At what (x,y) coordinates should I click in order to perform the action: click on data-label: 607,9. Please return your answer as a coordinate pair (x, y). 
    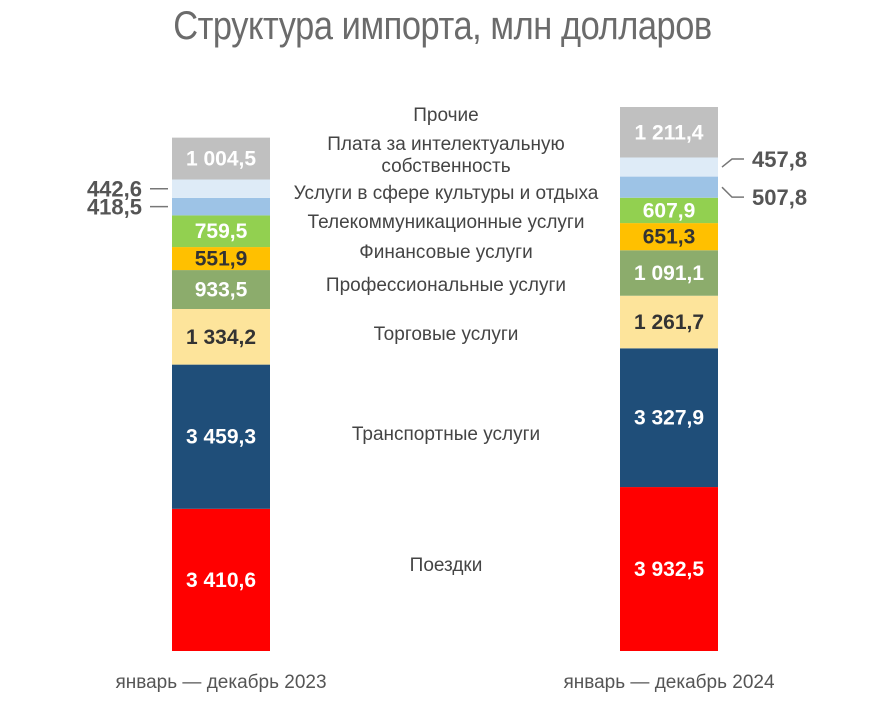
    Looking at the image, I should click on (669, 210).